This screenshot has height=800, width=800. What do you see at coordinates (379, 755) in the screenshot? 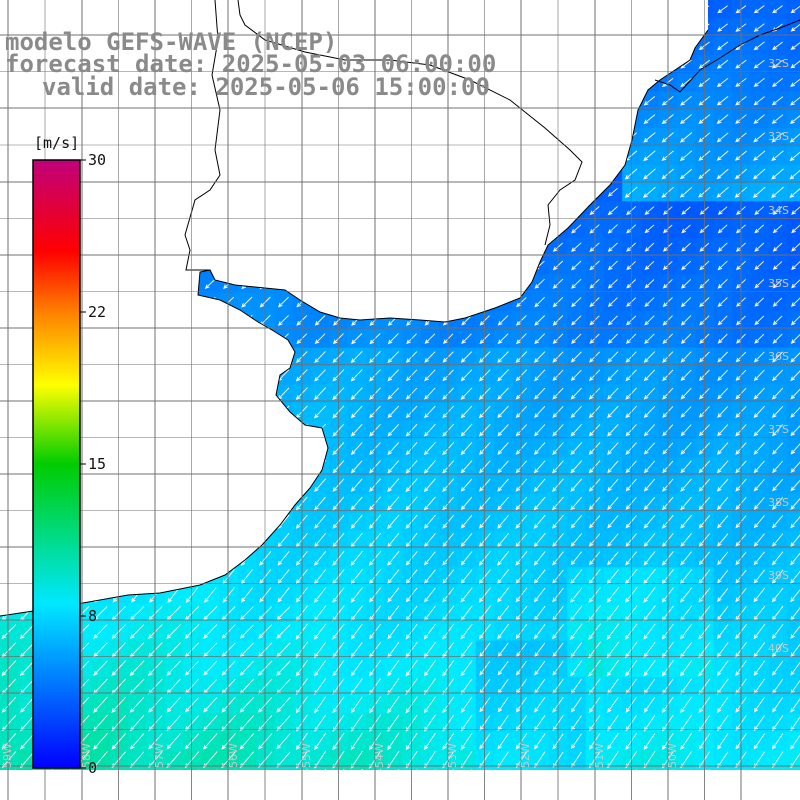
I see `longitude-label: 54W` at bounding box center [379, 755].